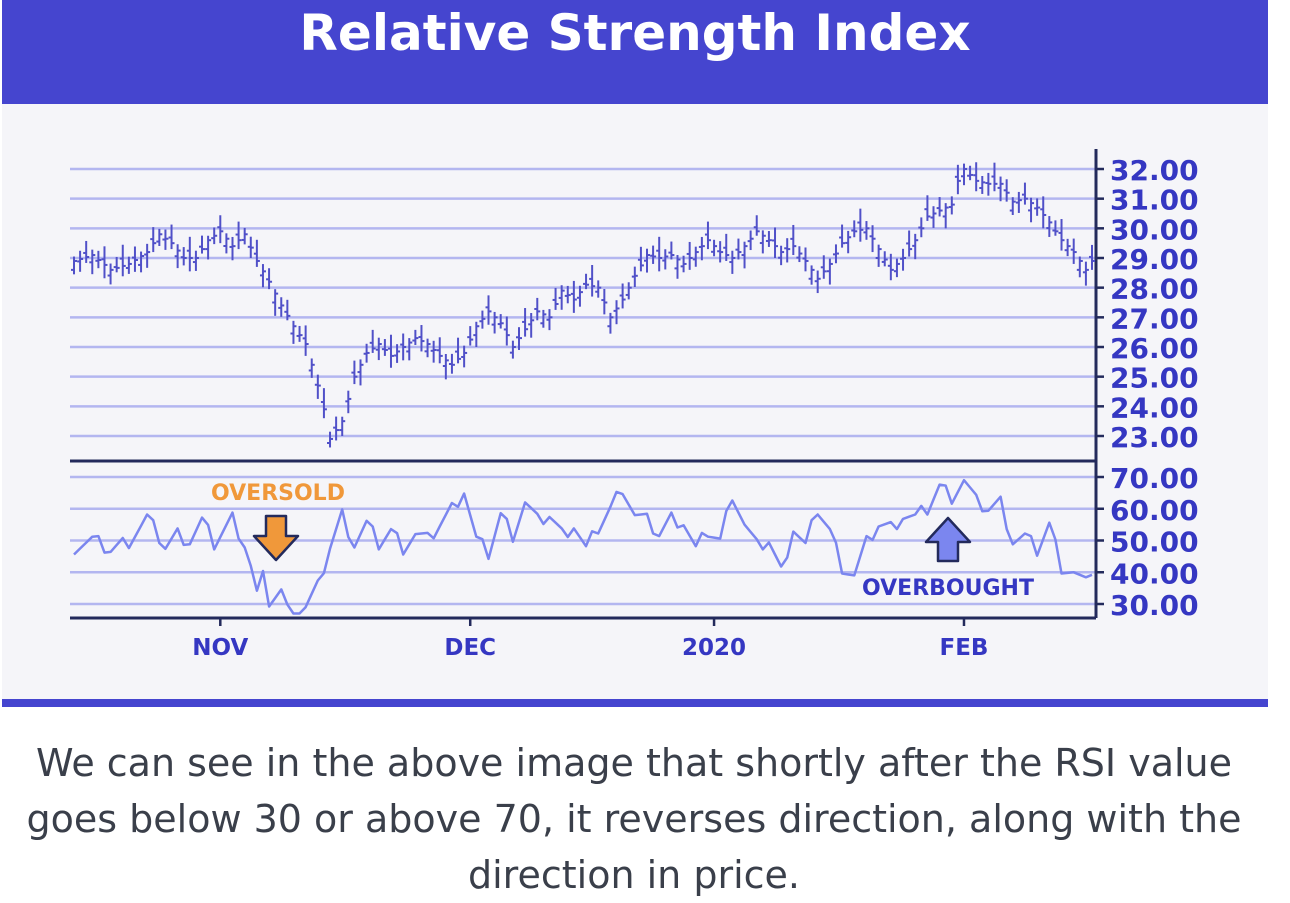 Image resolution: width=1290 pixels, height=903 pixels. I want to click on rsi-tick-label: 70.00, so click(1154, 478).